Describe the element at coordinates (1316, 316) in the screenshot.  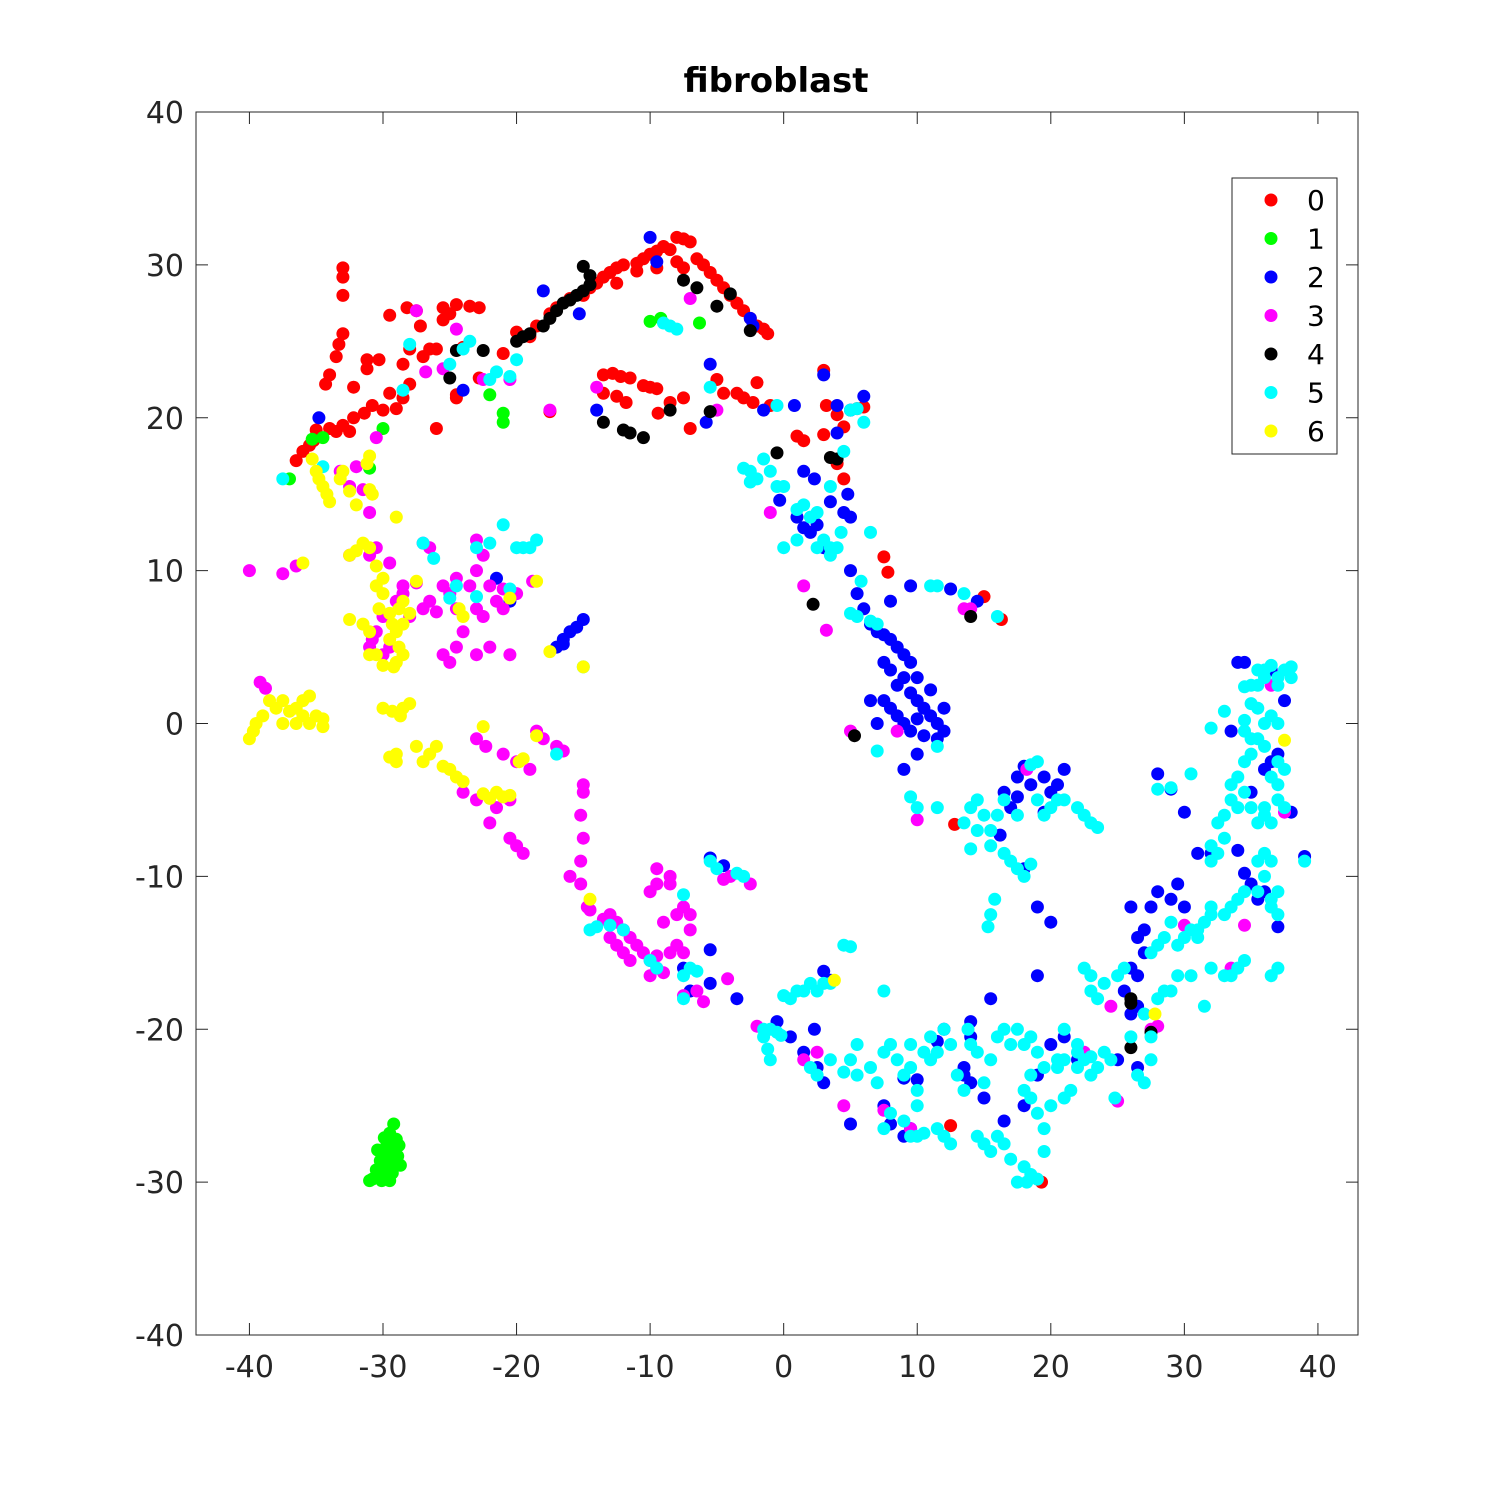
I see `legend-label-3: 3` at that location.